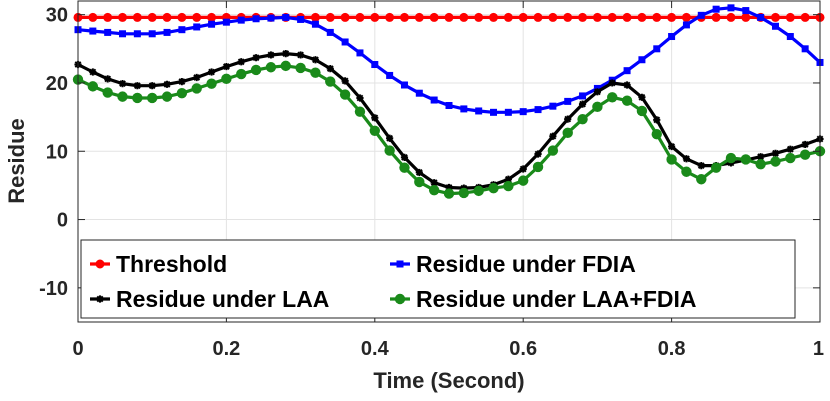 The height and width of the screenshot is (401, 830). Describe the element at coordinates (209, 299) in the screenshot. I see `legend-entry: Residue under LAA` at that location.